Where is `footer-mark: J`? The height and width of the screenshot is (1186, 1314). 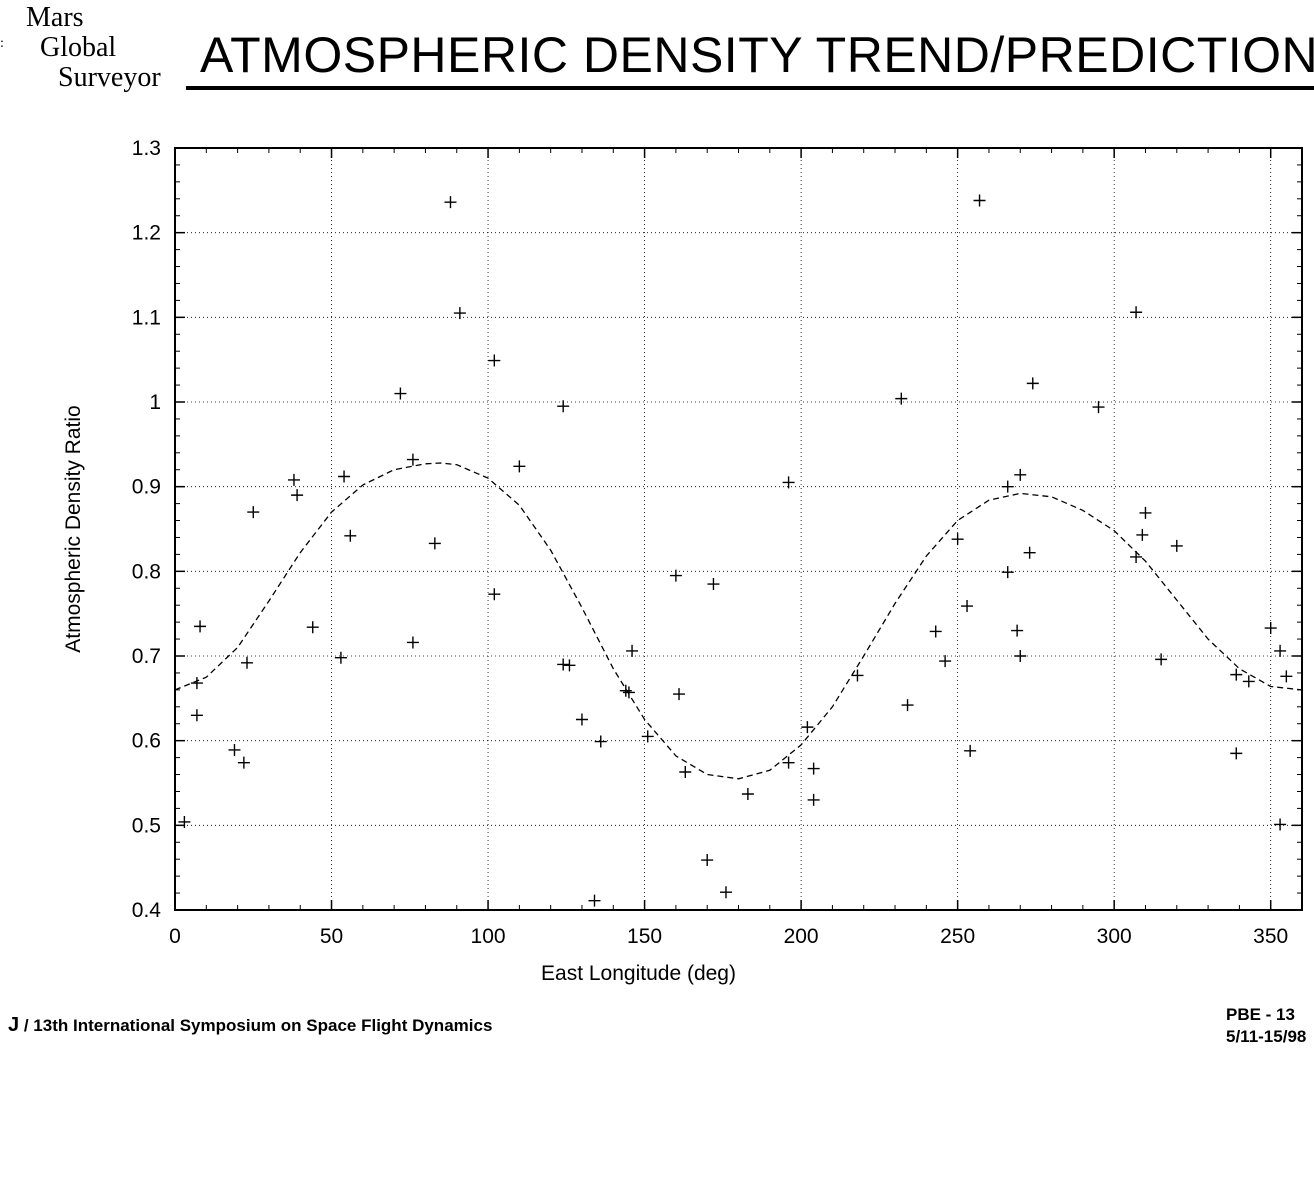 footer-mark: J is located at coordinates (14, 1025).